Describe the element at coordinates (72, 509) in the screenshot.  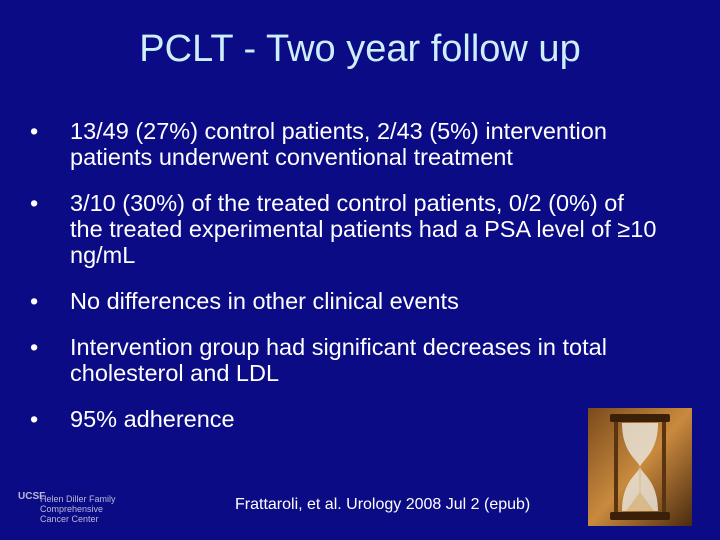
I see `logo-line: Comprehensive` at that location.